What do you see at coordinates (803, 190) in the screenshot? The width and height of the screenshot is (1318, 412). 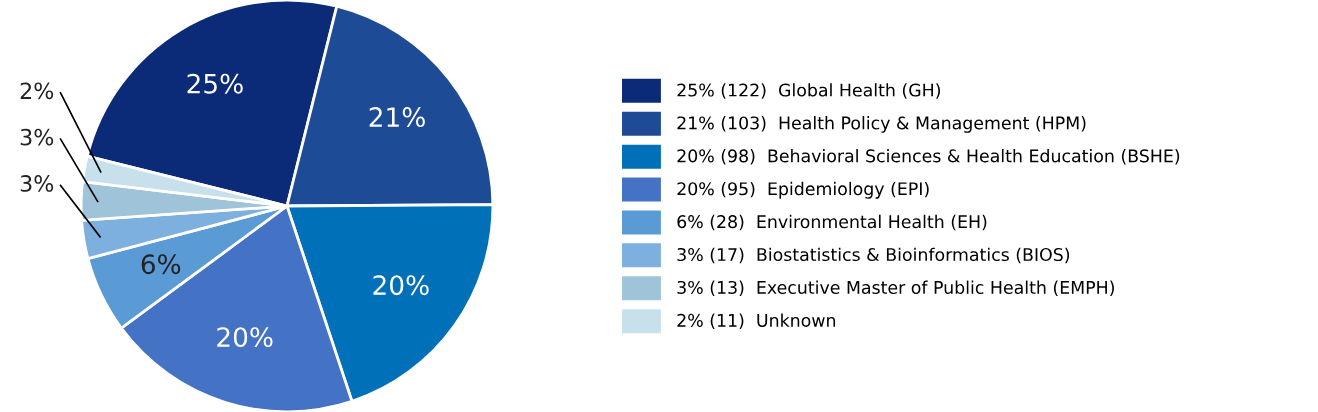 I see `legend-label: 20% (95) Epidemiology (EPI)` at bounding box center [803, 190].